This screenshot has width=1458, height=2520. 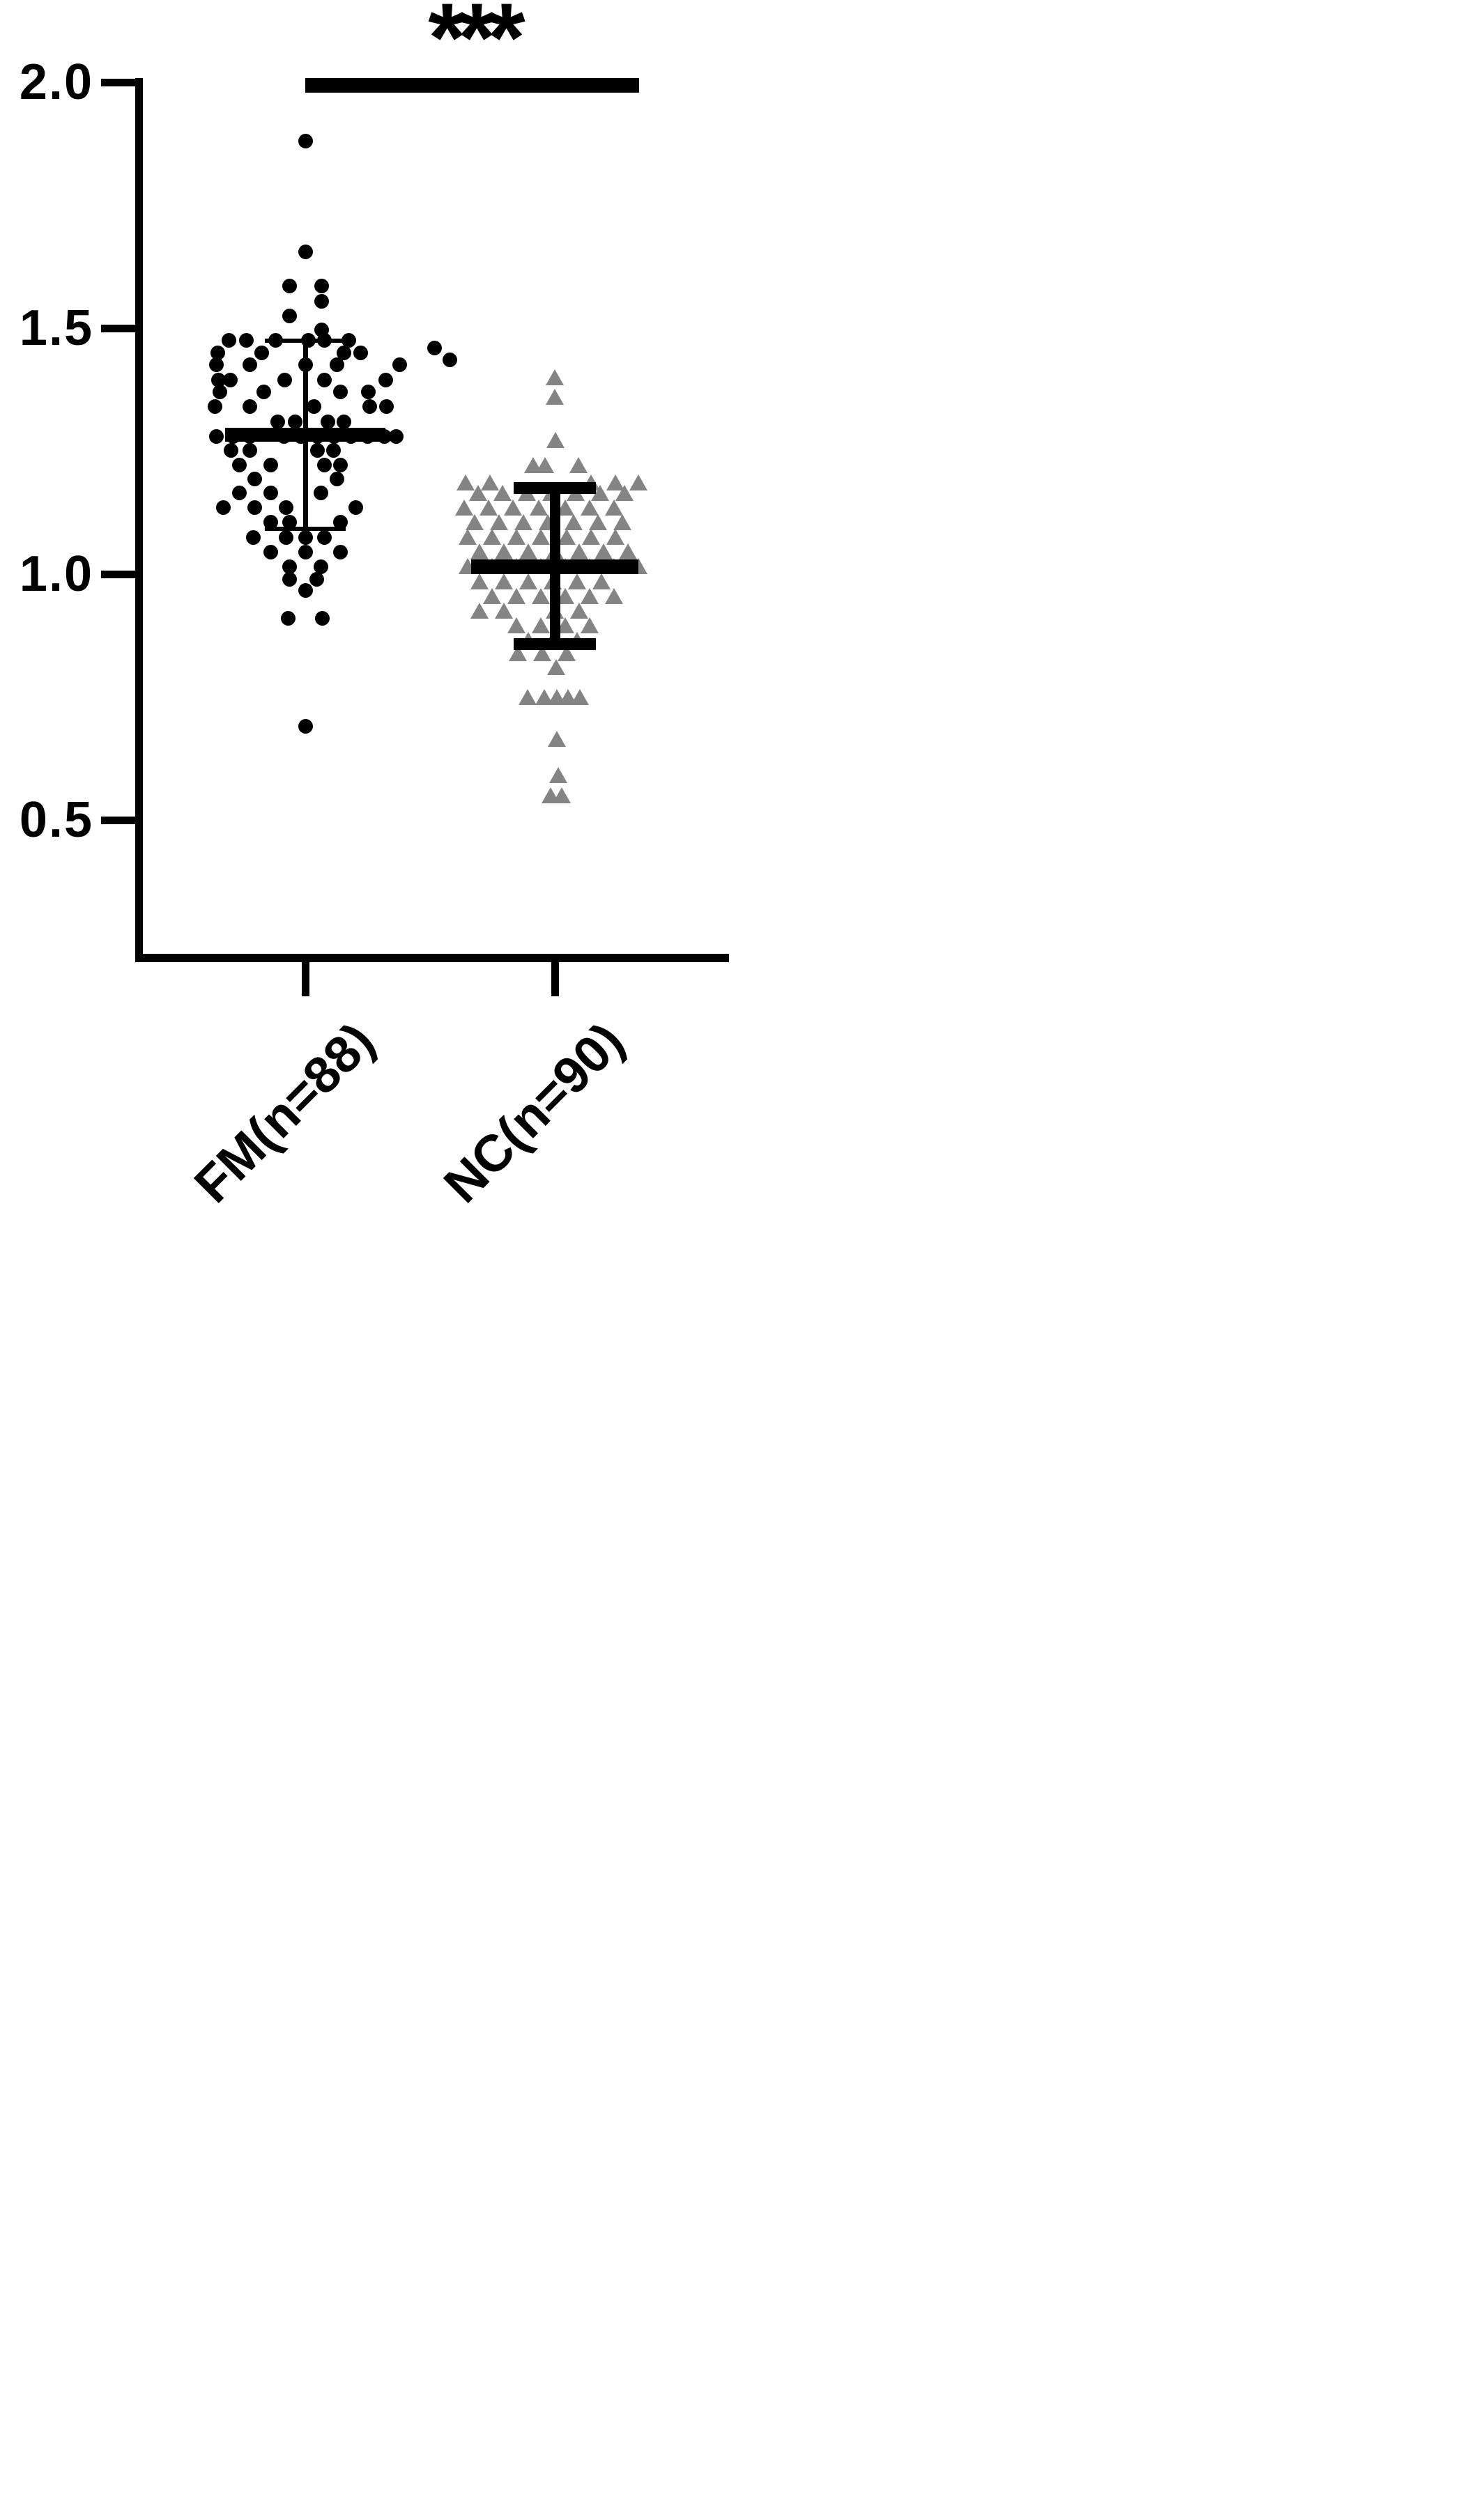 I want to click on error-bar-cap-top, so click(x=306, y=341).